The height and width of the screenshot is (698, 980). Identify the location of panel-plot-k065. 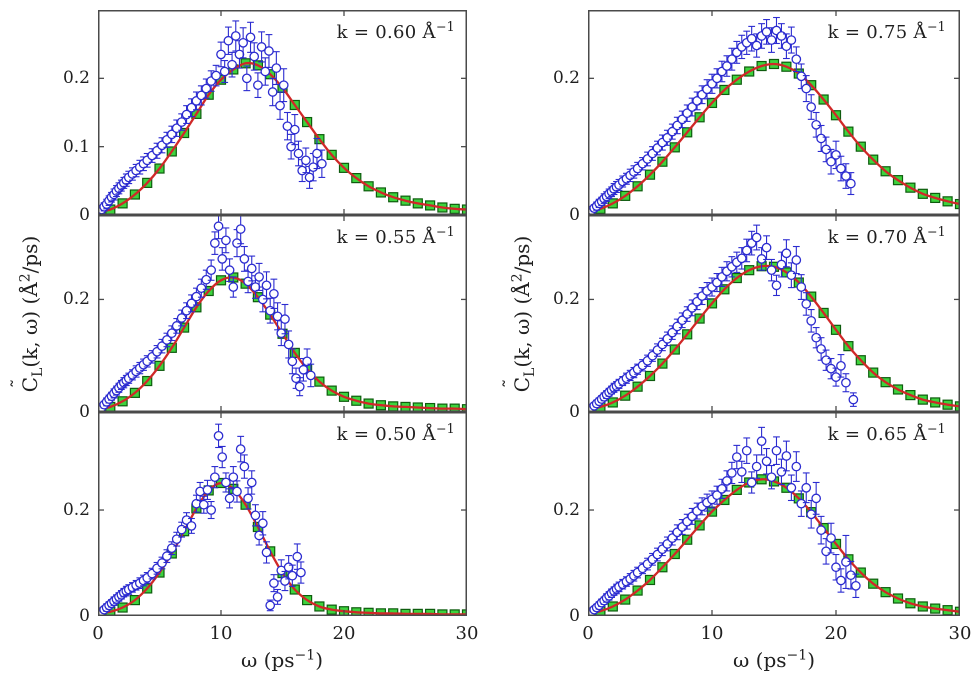
(774, 514).